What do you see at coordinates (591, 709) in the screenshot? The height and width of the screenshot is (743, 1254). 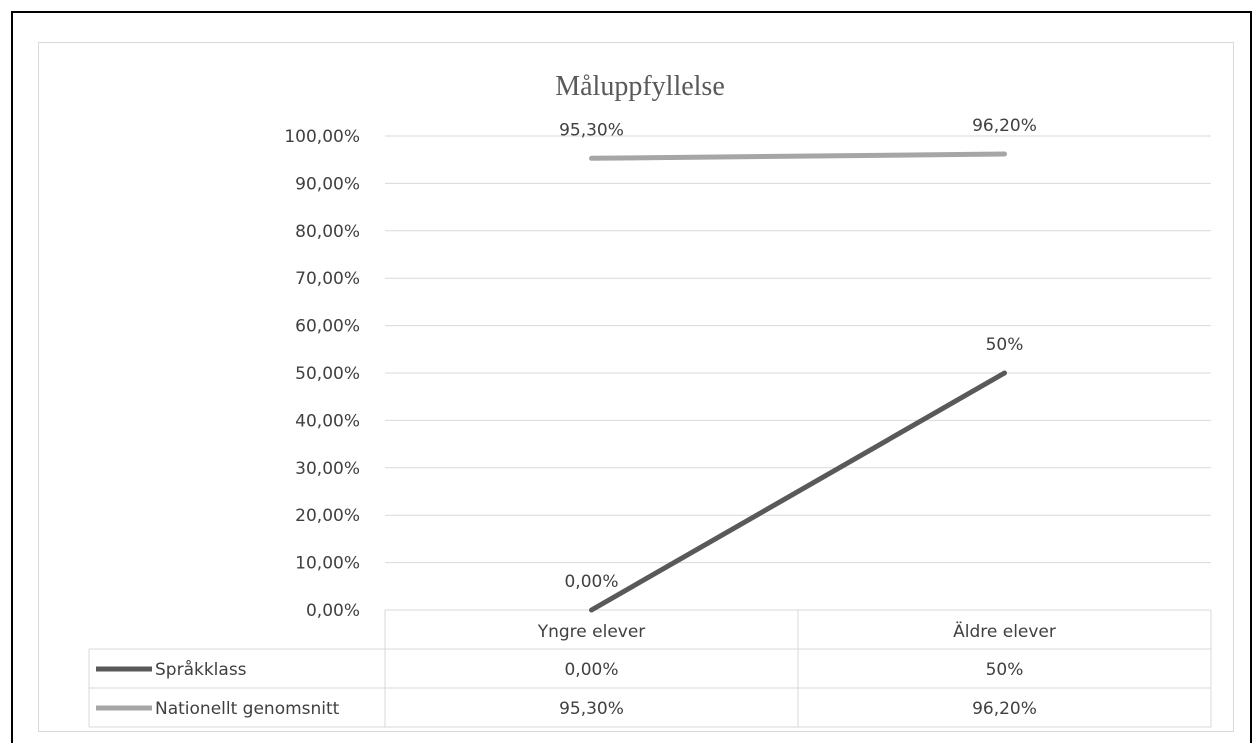 I see `table-cell: 95,30%` at bounding box center [591, 709].